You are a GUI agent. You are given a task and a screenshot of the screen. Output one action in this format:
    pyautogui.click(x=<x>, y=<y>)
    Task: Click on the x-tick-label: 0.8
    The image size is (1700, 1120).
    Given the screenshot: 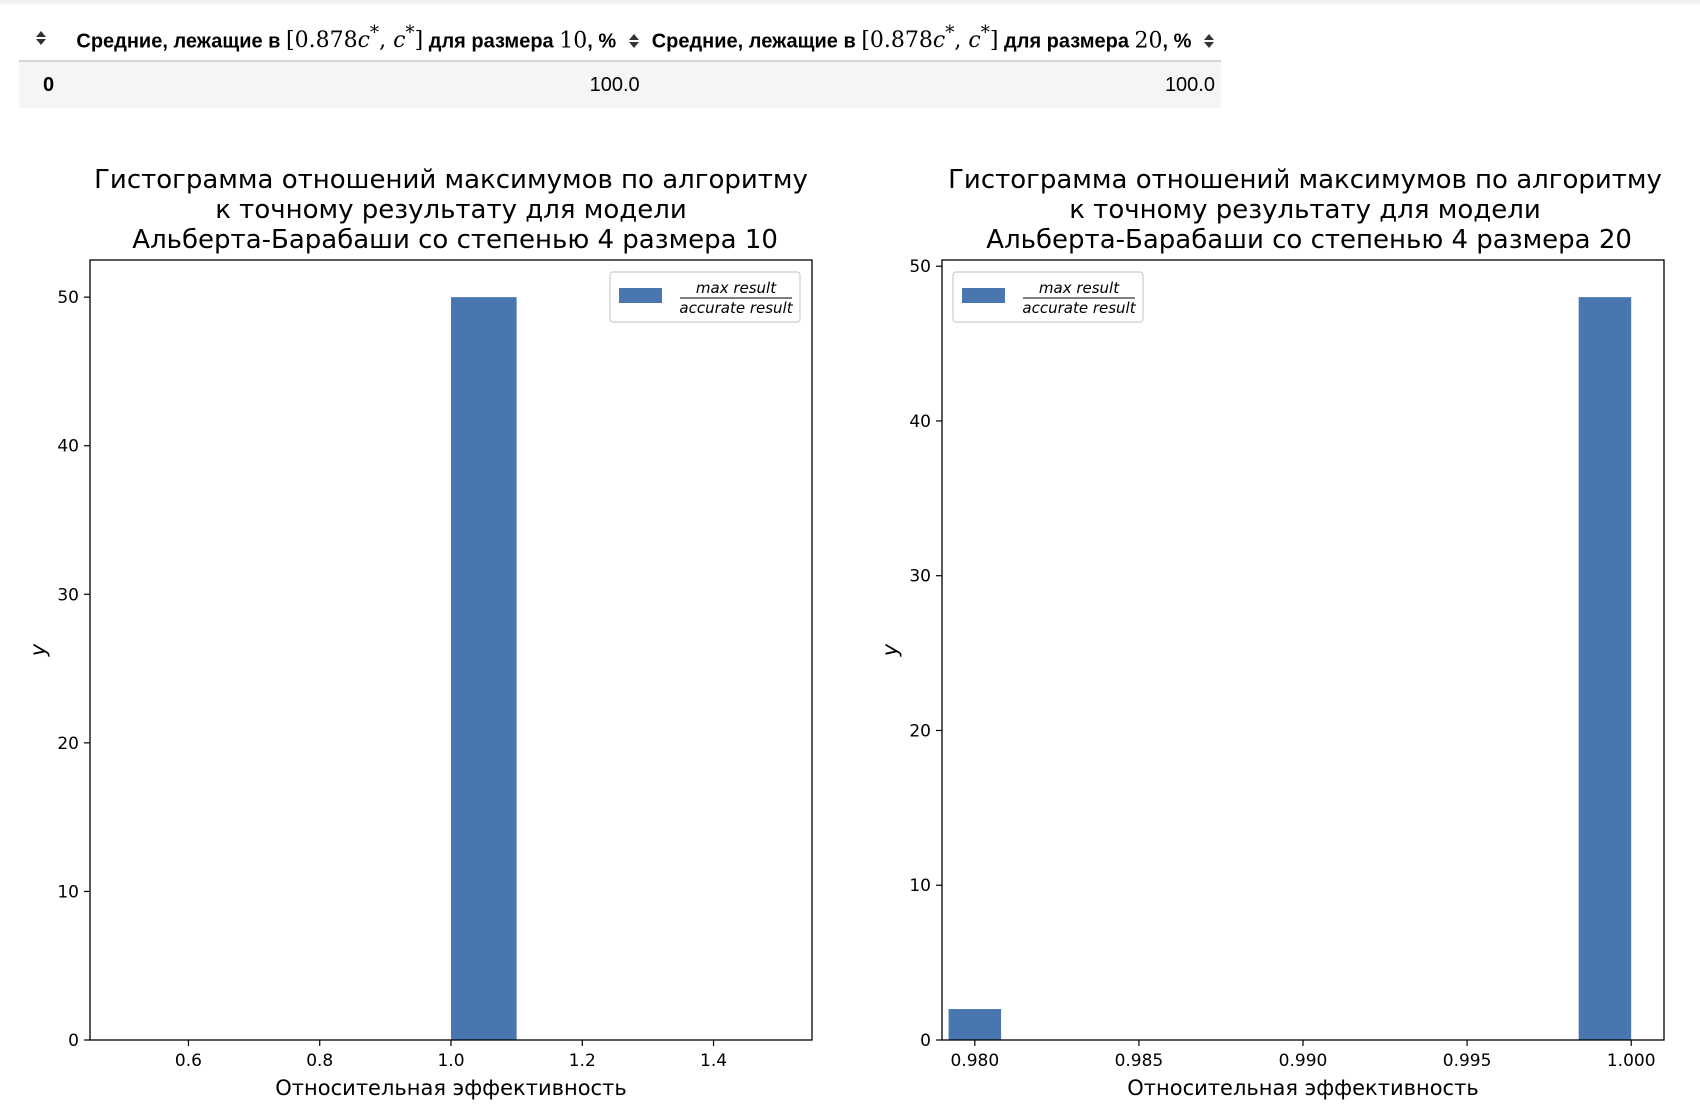 What is the action you would take?
    pyautogui.click(x=319, y=1061)
    